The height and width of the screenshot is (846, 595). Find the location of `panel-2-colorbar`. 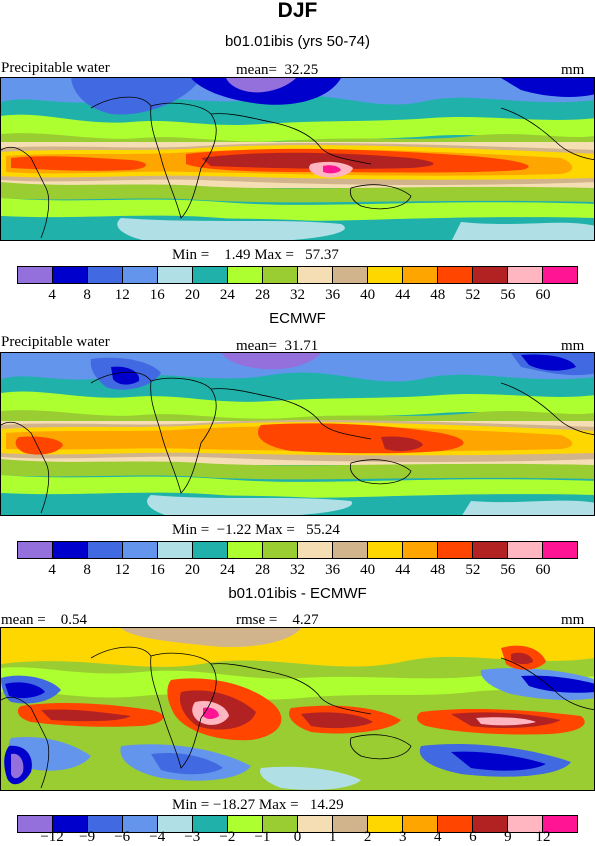

panel-2-colorbar is located at coordinates (297, 550).